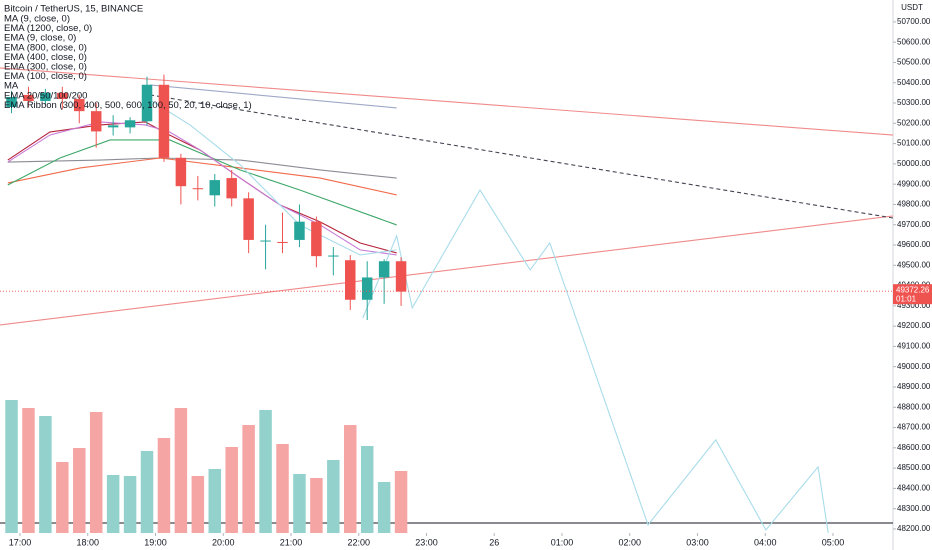  Describe the element at coordinates (914, 264) in the screenshot. I see `y-tick-label: 49500.00` at that location.